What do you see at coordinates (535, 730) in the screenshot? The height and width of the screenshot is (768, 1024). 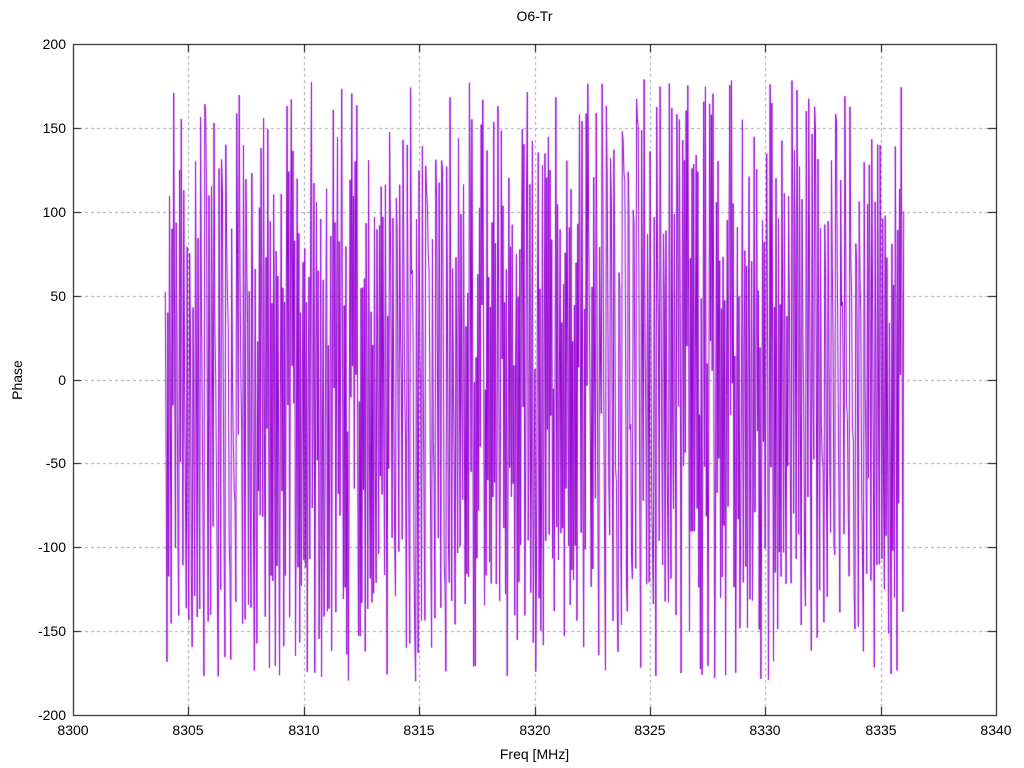 I see `x-tick-label: 8320` at bounding box center [535, 730].